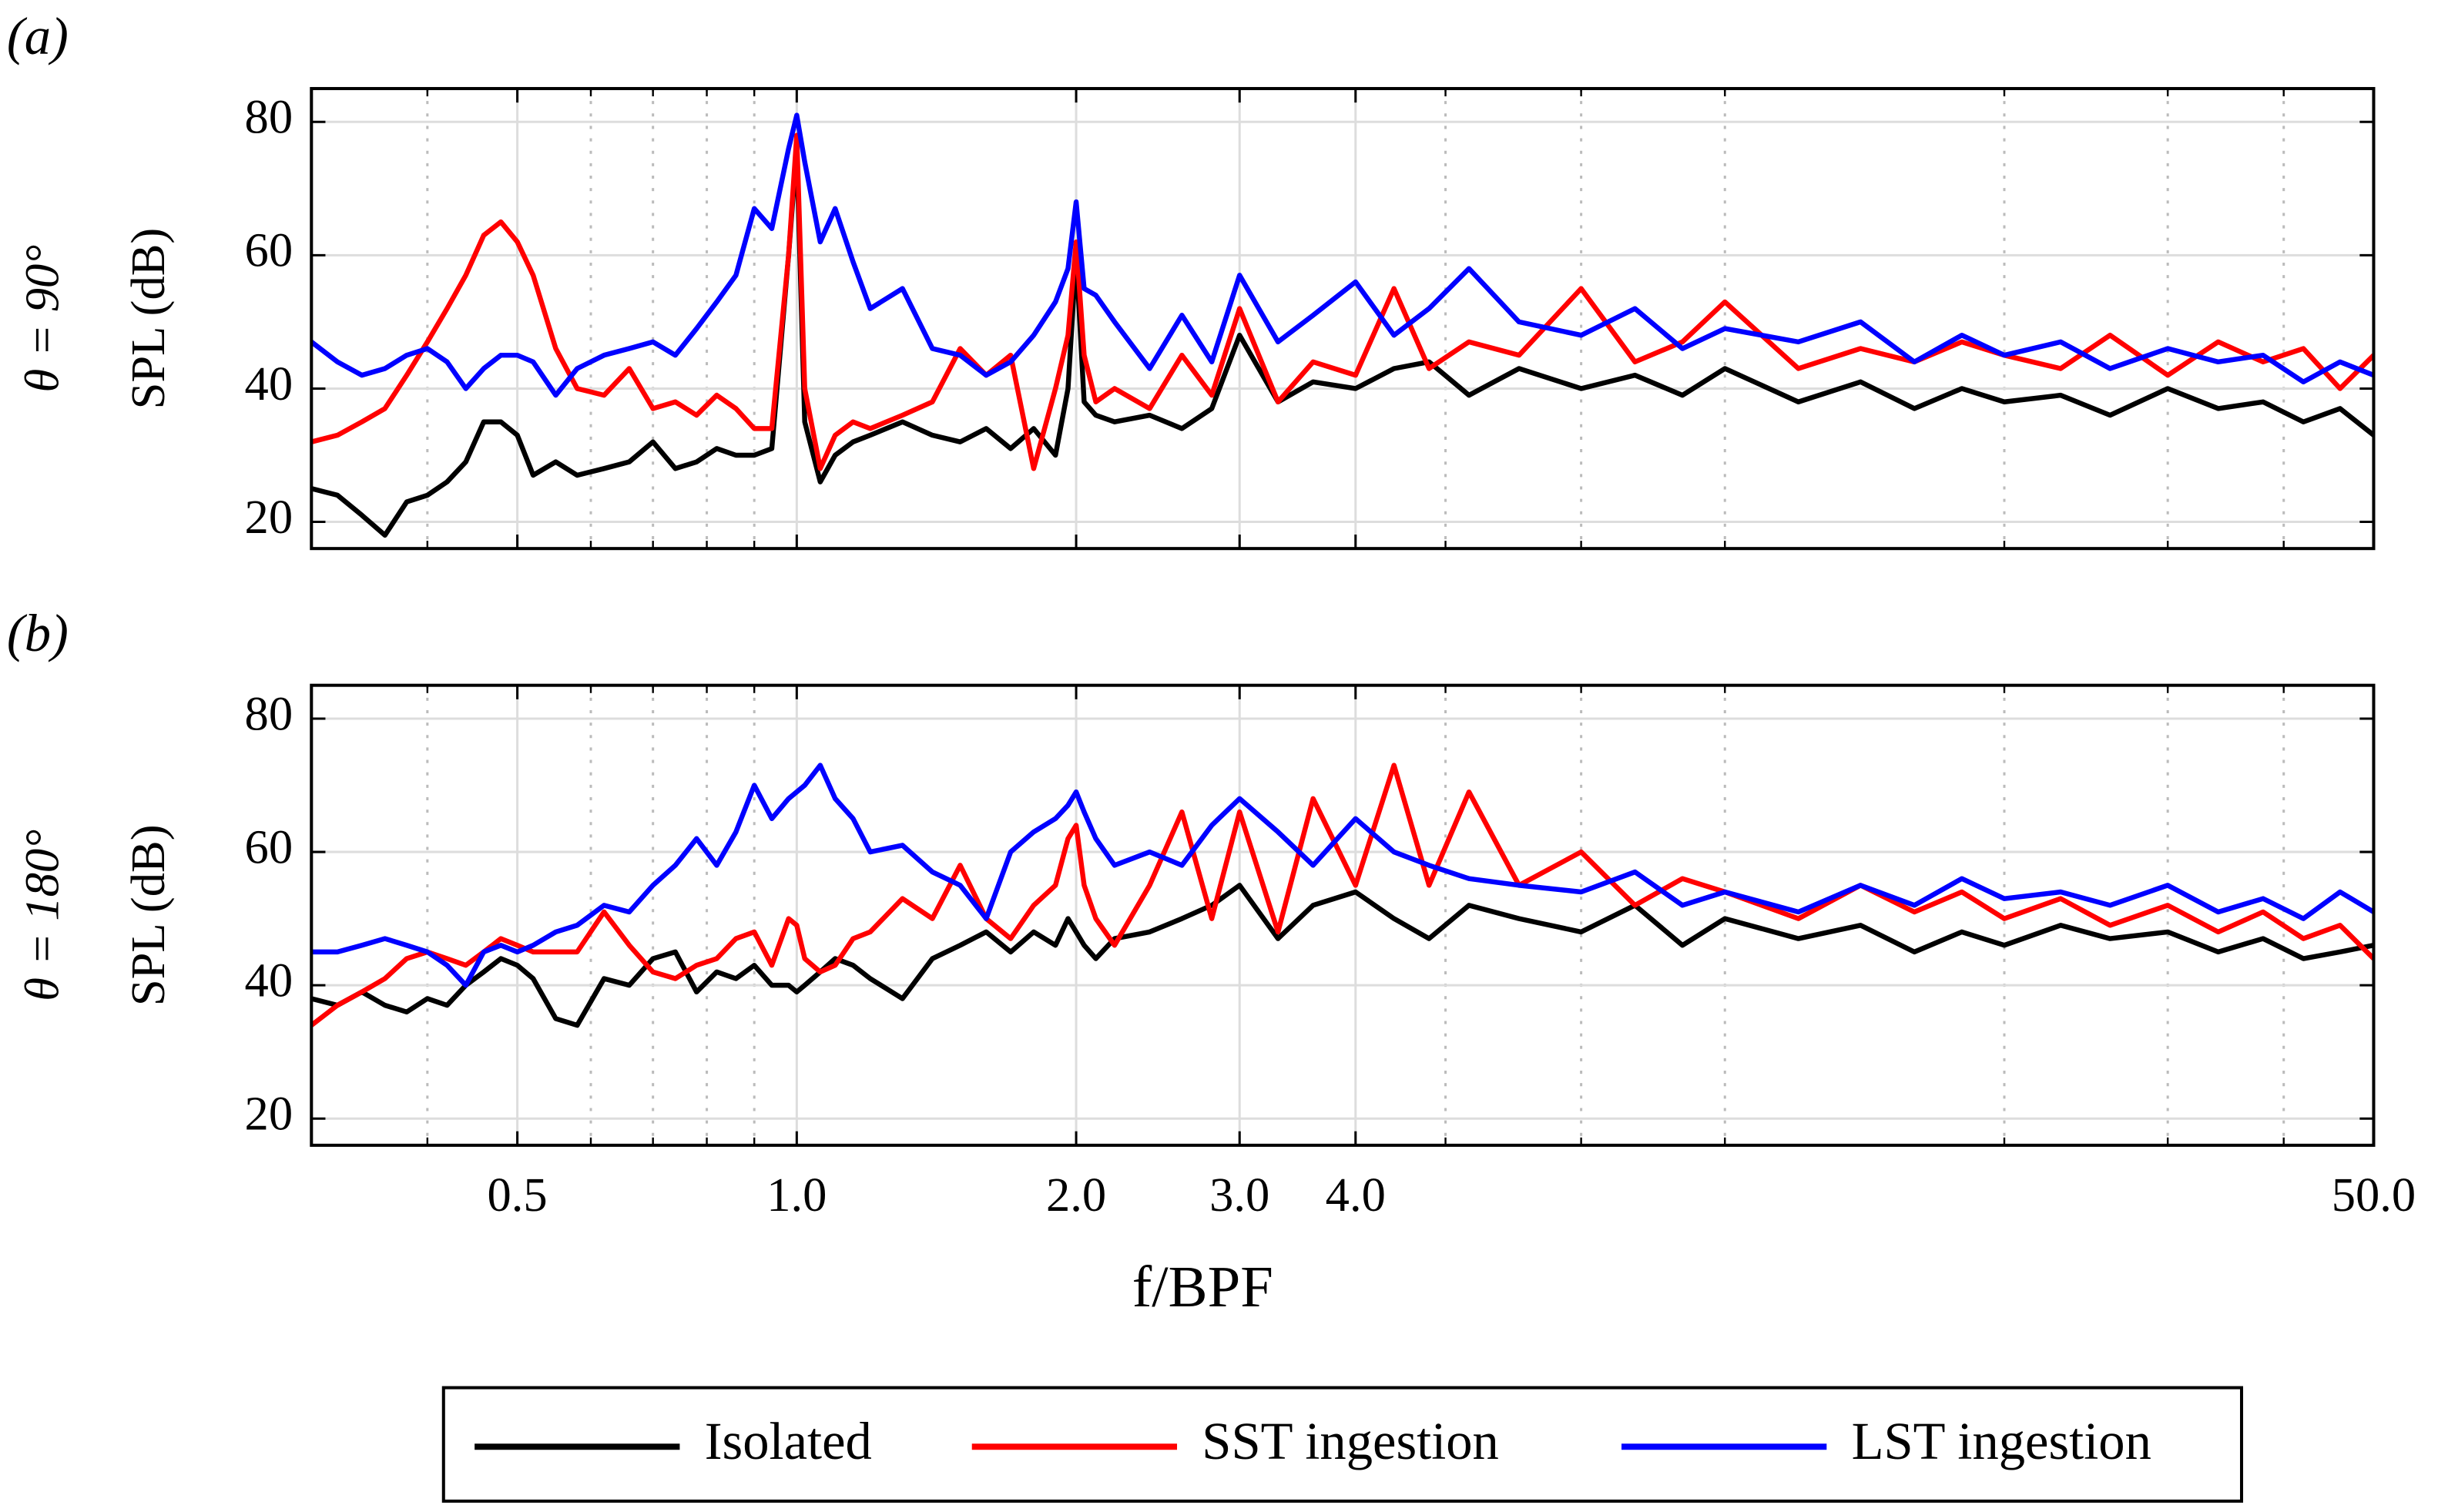 The width and height of the screenshot is (2438, 1512). I want to click on x-tick-label: 3.0, so click(1239, 1195).